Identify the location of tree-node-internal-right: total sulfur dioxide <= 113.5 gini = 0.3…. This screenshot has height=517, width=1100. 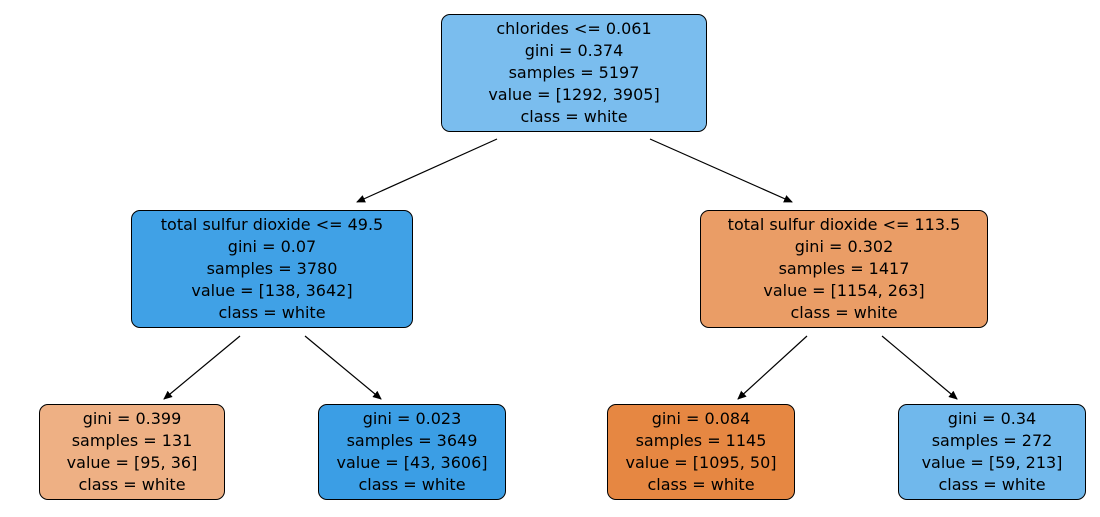
(844, 269).